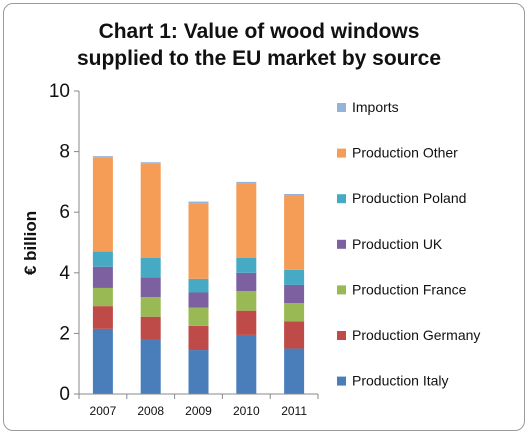 The width and height of the screenshot is (530, 436). Describe the element at coordinates (400, 381) in the screenshot. I see `legend-label: Production Italy` at that location.